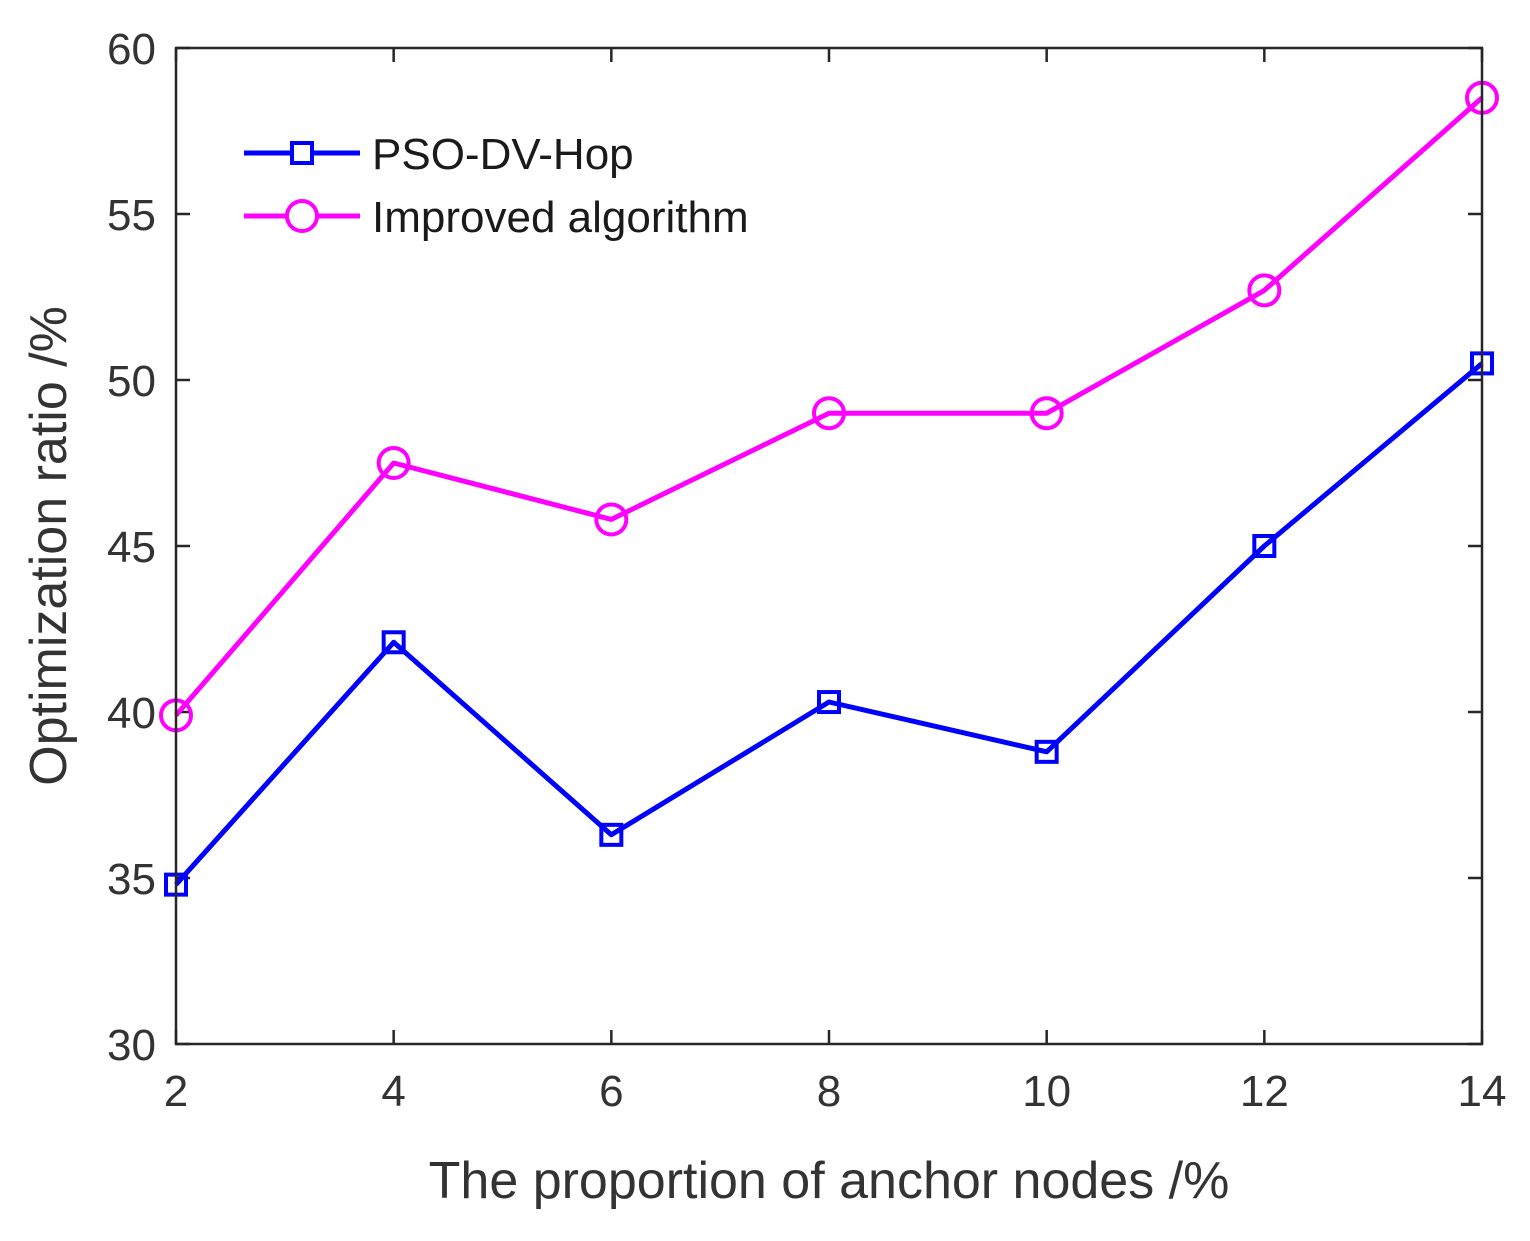 This screenshot has height=1241, width=1530. Describe the element at coordinates (131, 215) in the screenshot. I see `y-tick-label: 55` at that location.